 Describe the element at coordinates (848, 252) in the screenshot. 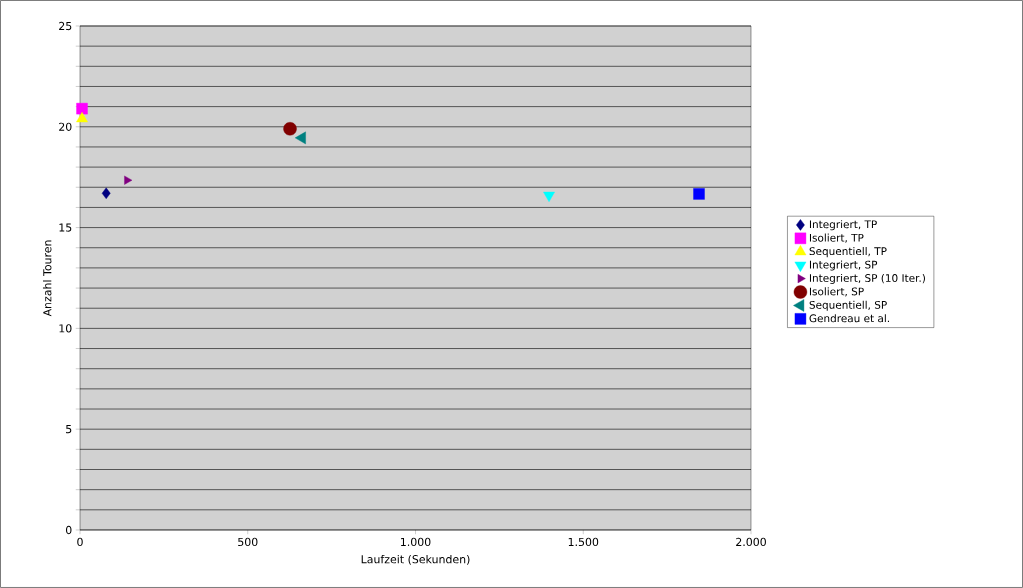

I see `legend-label: Sequentiell, TP` at that location.